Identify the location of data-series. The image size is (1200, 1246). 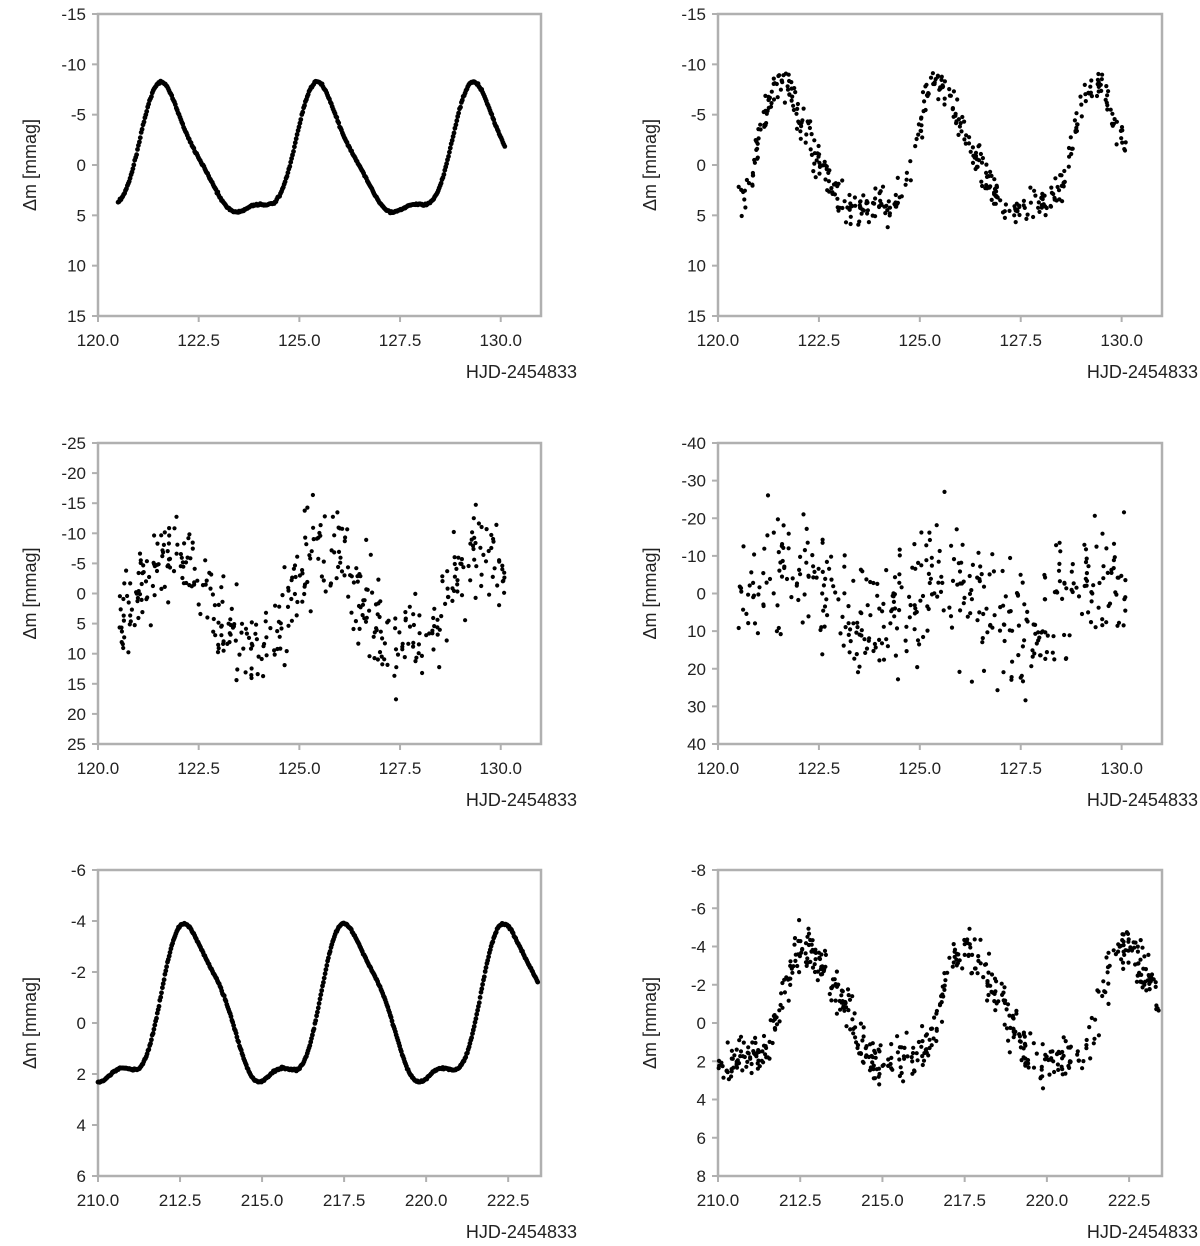
(311, 147).